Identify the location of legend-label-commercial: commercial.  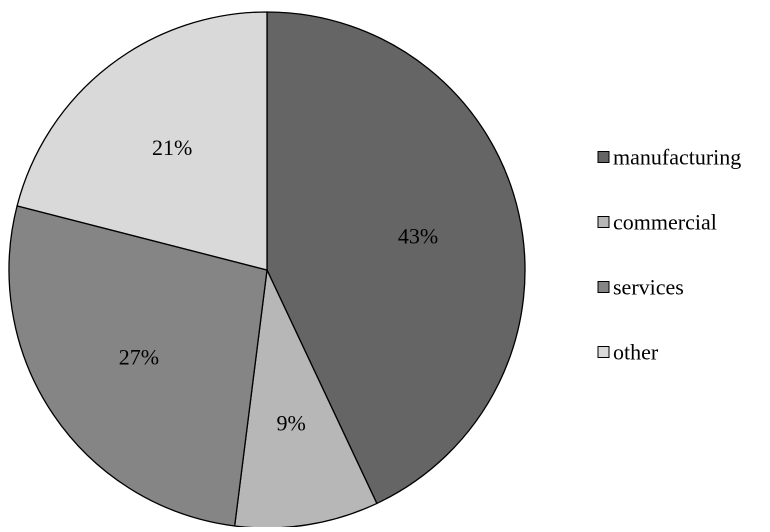
(665, 222).